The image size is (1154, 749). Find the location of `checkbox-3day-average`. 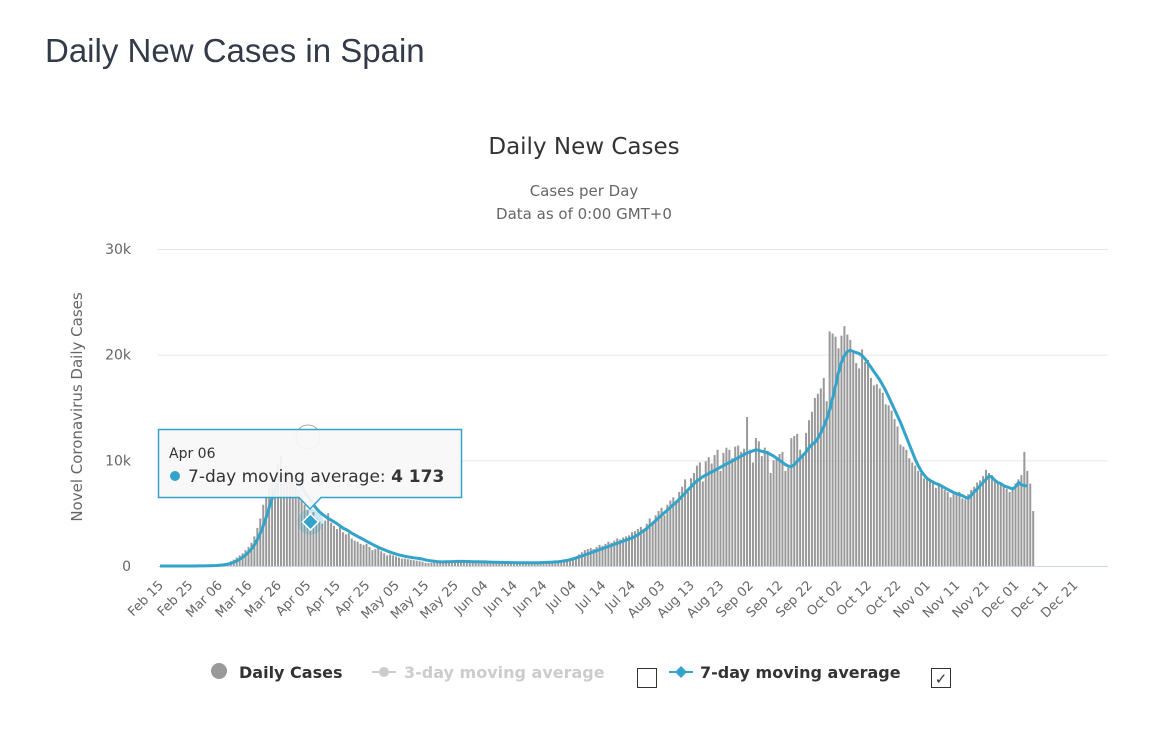

checkbox-3day-average is located at coordinates (647, 678).